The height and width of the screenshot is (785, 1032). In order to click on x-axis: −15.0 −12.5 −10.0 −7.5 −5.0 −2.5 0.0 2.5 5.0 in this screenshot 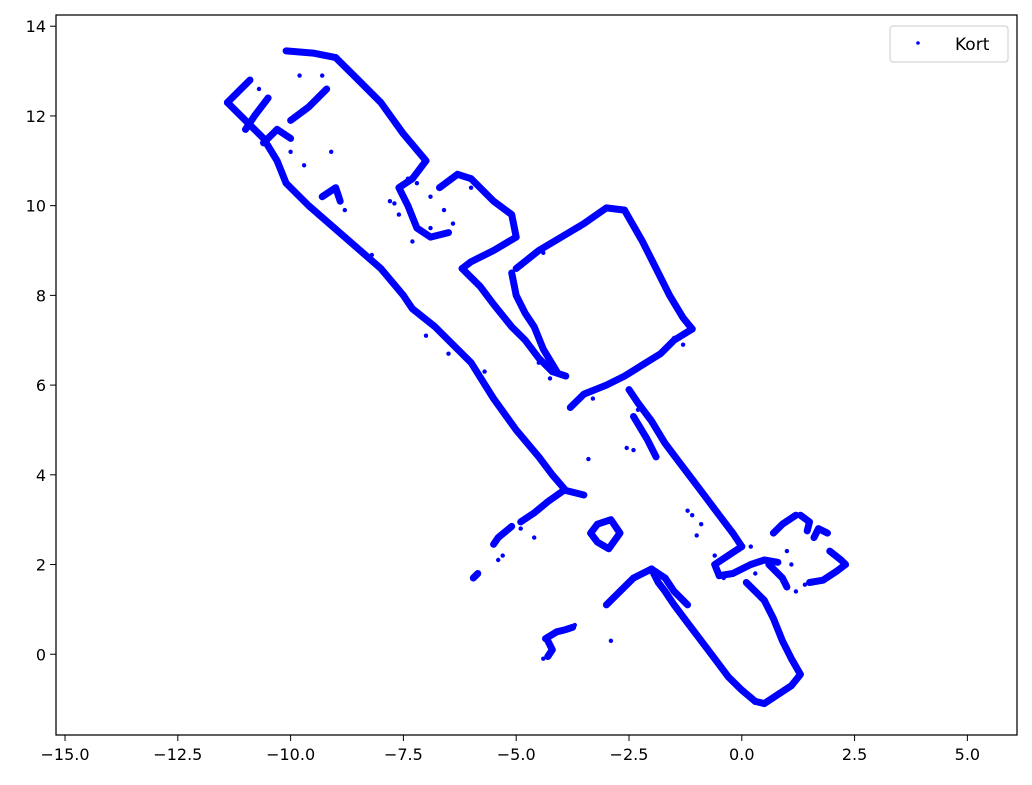, I will do `click(510, 749)`.